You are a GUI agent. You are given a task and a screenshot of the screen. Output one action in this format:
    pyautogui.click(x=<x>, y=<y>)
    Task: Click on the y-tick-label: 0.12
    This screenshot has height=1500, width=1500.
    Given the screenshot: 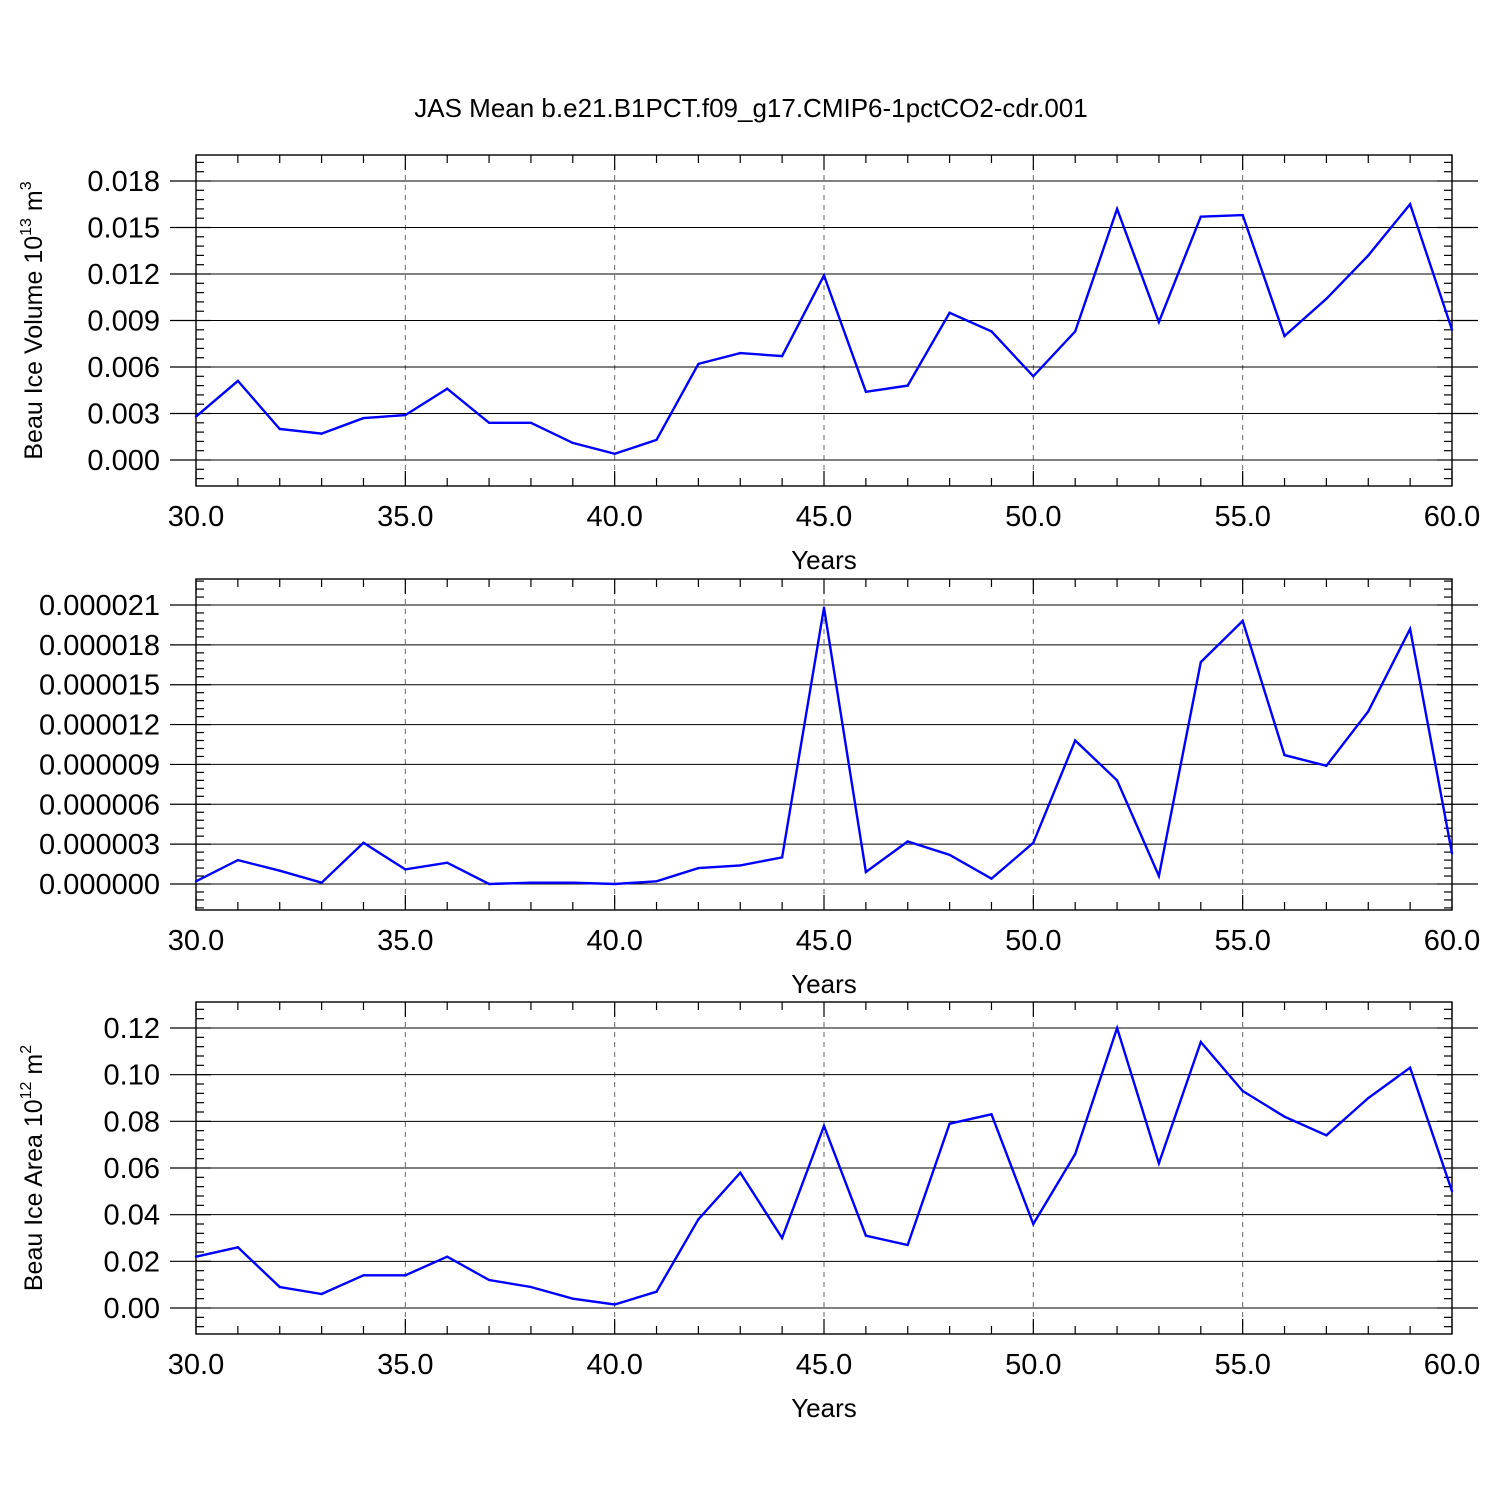 What is the action you would take?
    pyautogui.click(x=132, y=1029)
    